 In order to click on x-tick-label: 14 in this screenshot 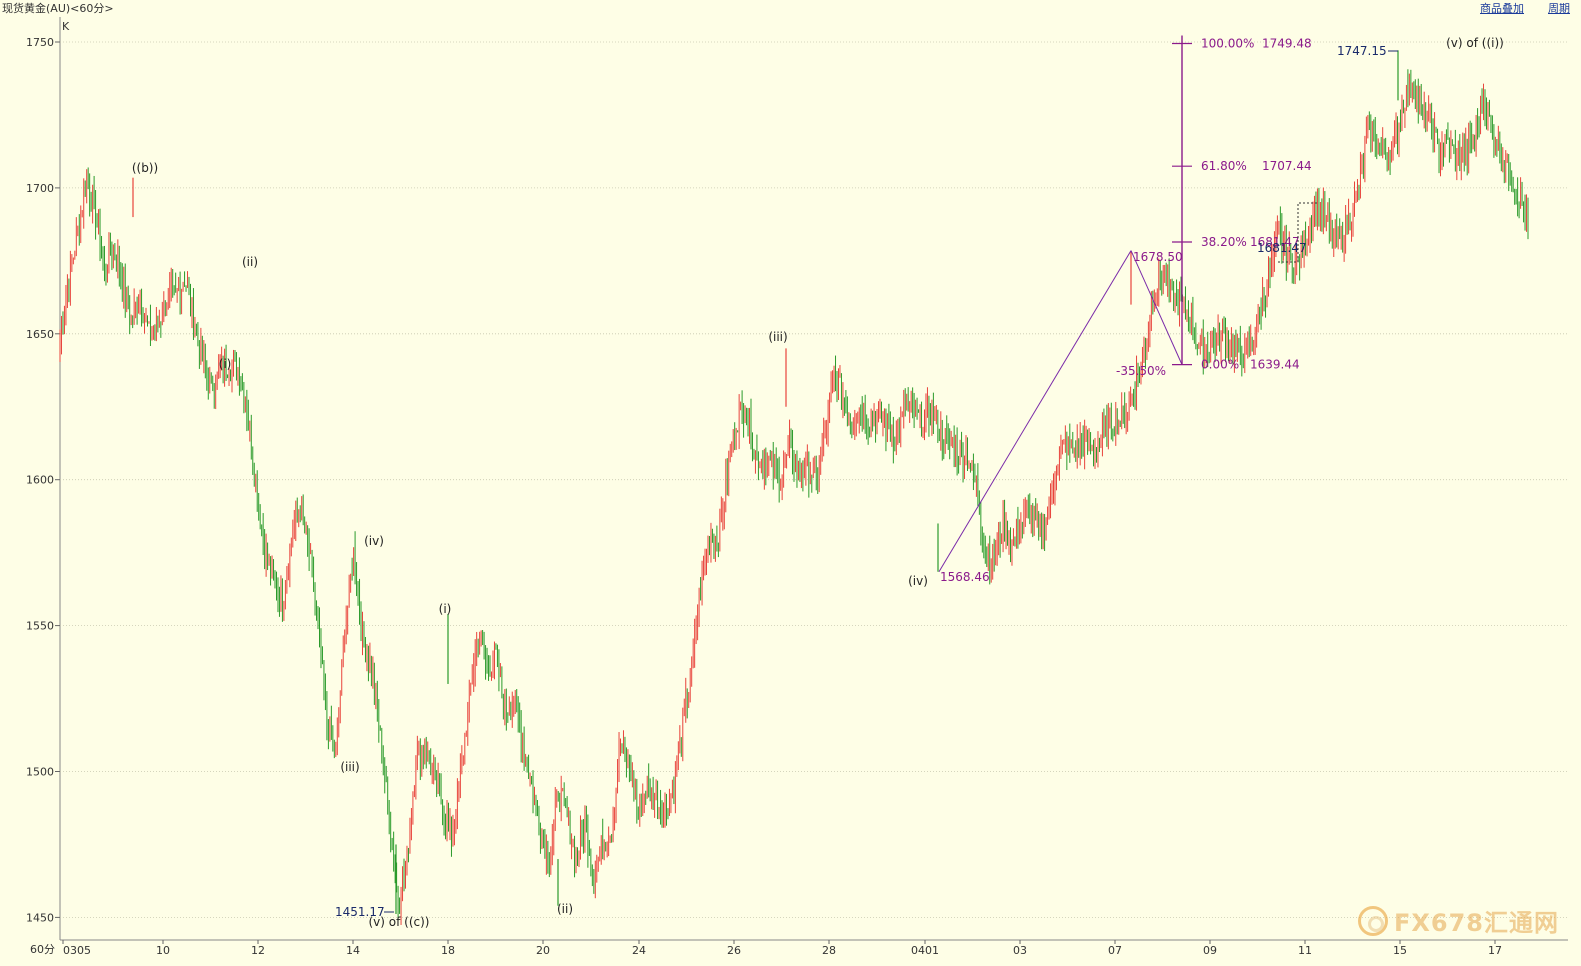, I will do `click(353, 950)`.